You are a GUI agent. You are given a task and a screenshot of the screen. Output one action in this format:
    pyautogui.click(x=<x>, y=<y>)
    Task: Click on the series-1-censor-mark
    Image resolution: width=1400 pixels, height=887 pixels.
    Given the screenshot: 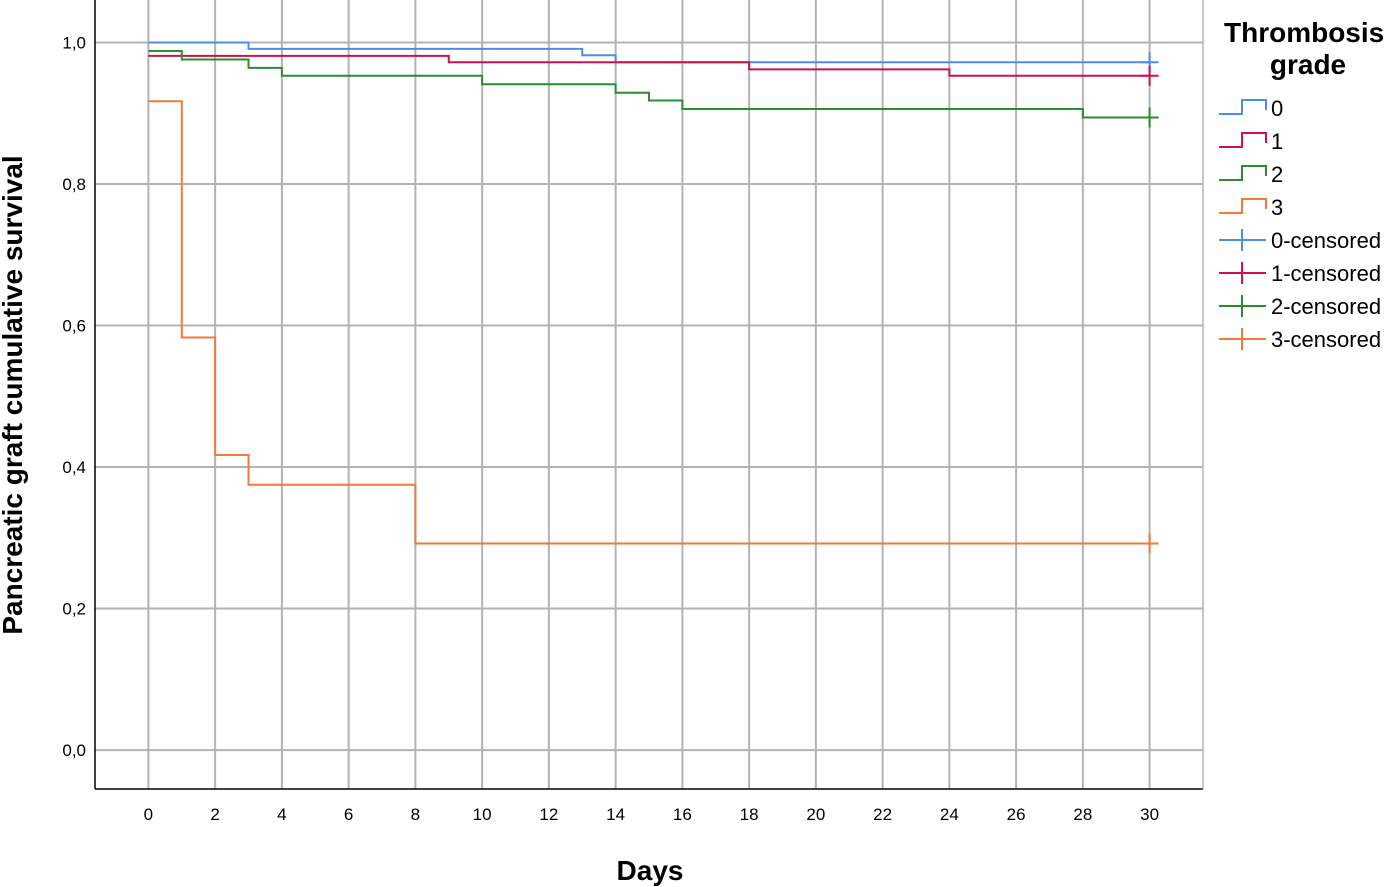 What is the action you would take?
    pyautogui.click(x=1149, y=75)
    